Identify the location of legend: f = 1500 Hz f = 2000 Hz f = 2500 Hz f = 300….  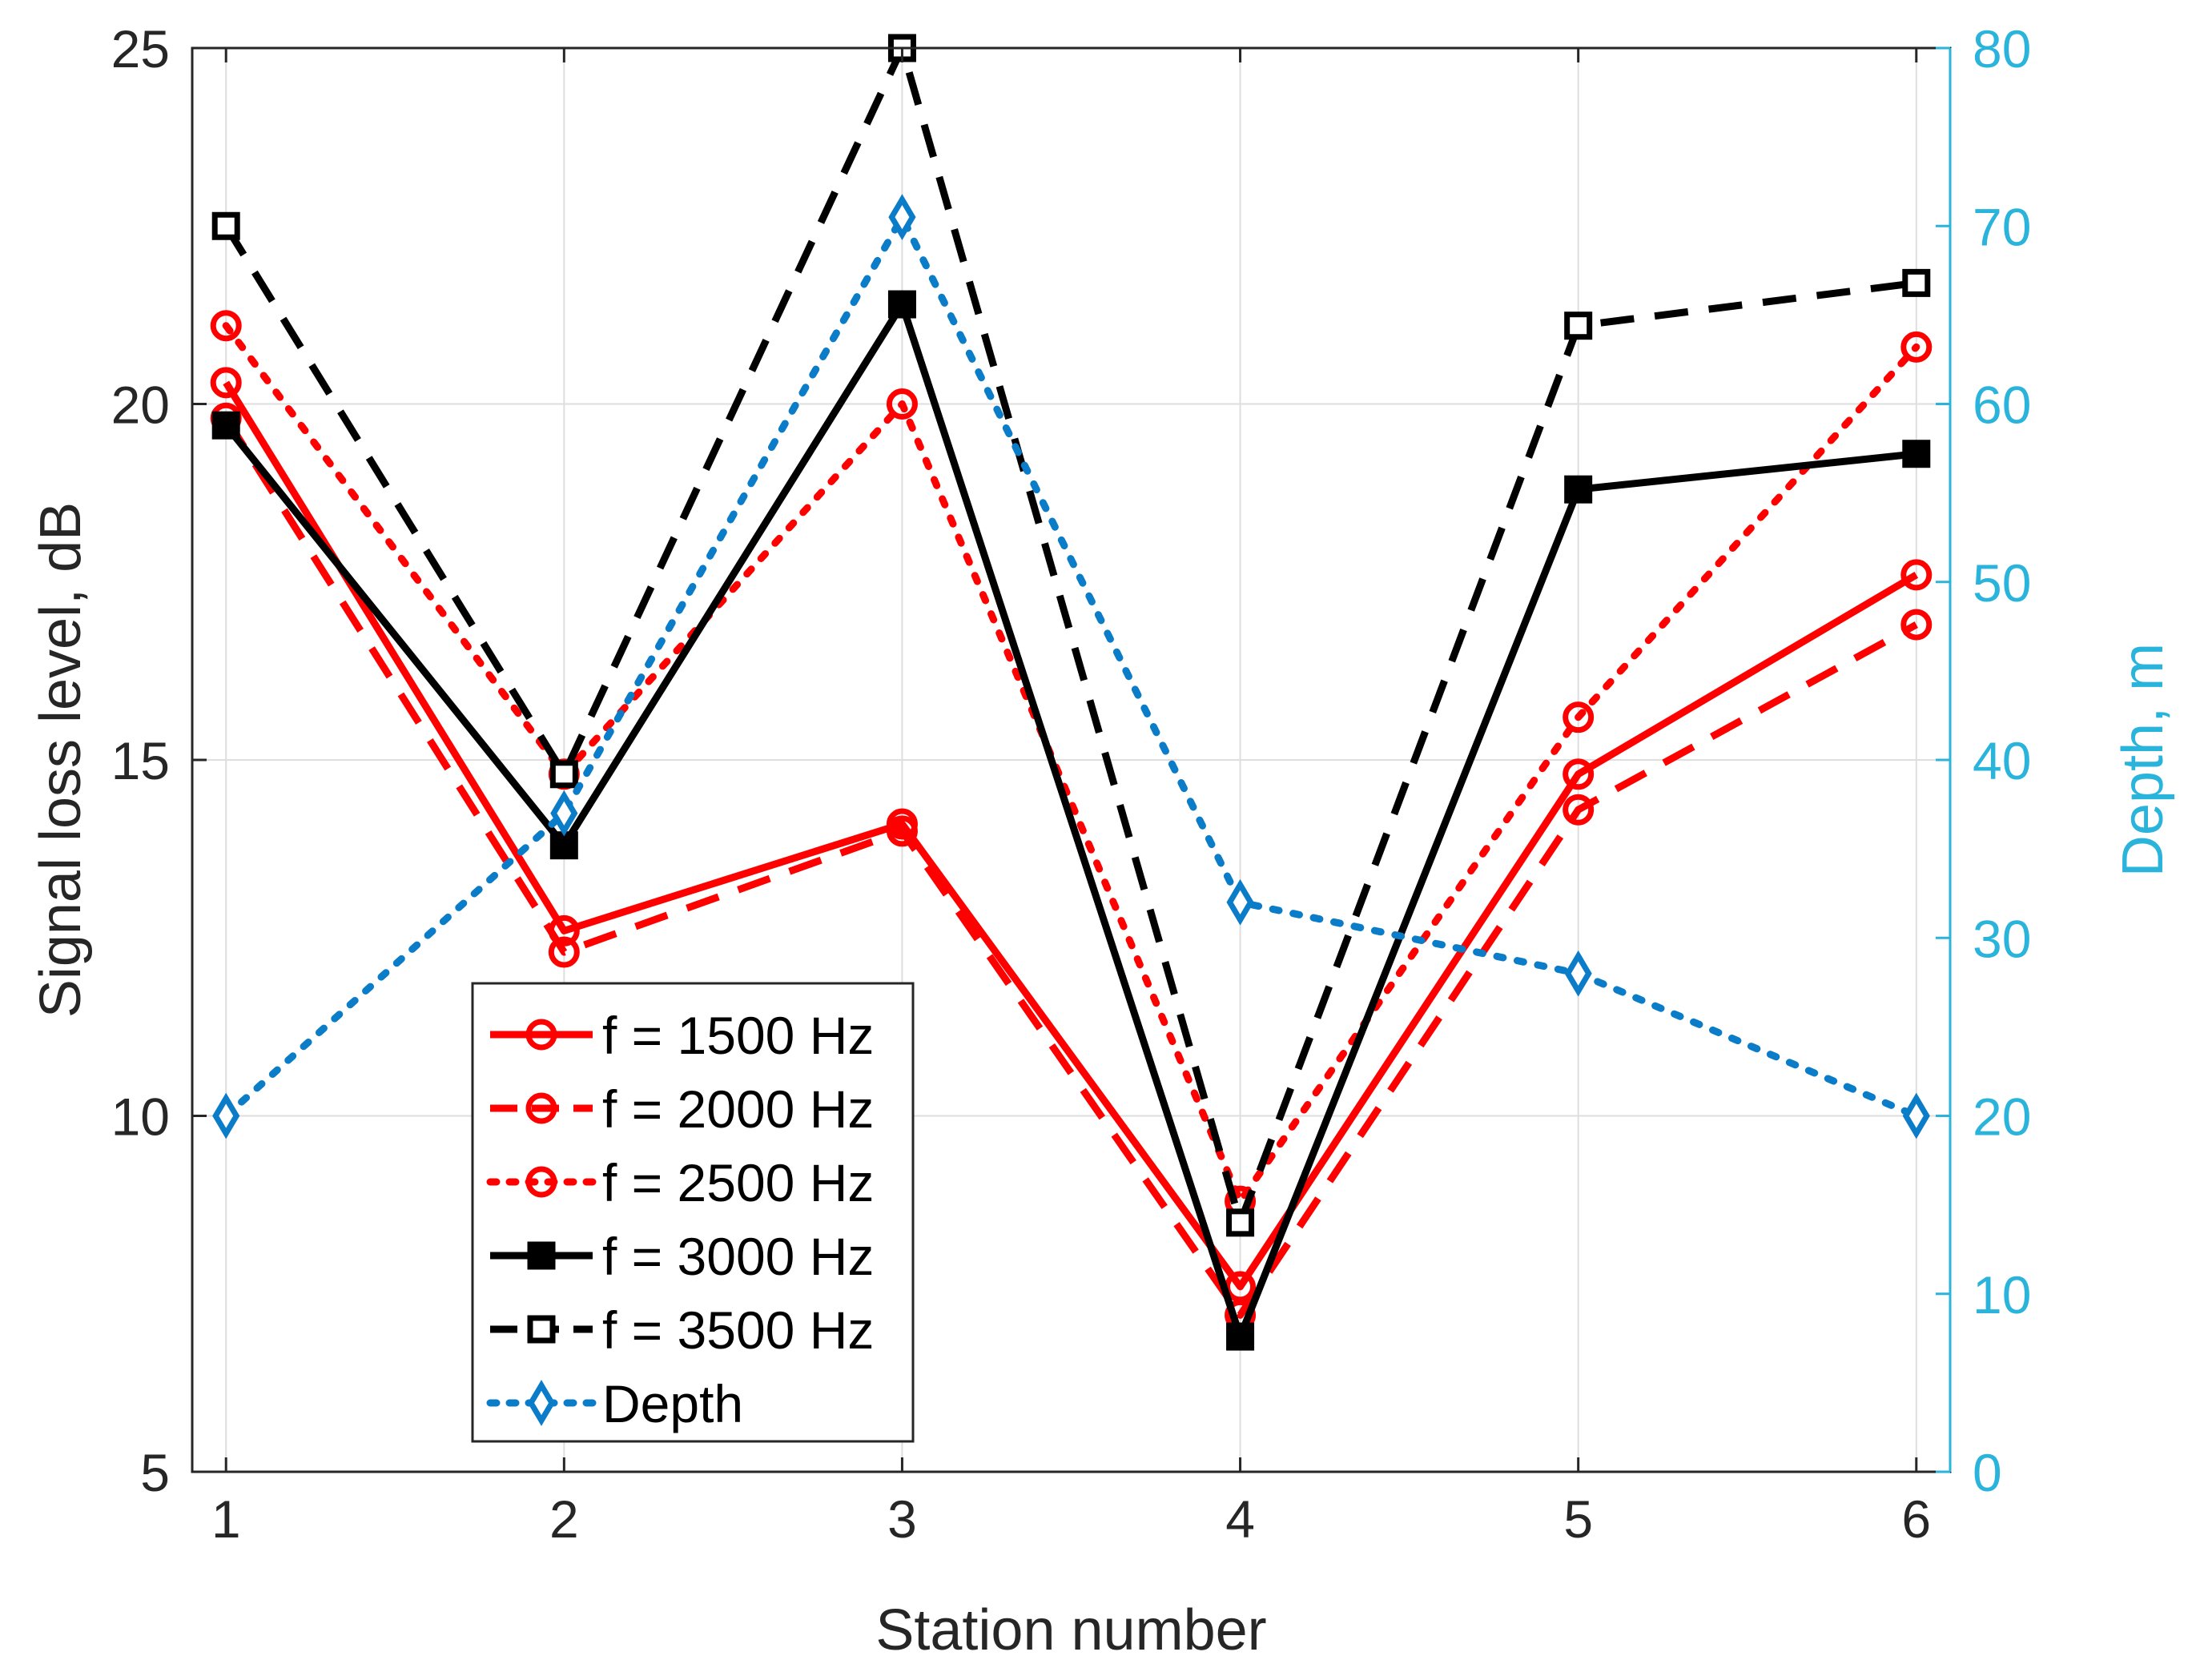
(693, 1212).